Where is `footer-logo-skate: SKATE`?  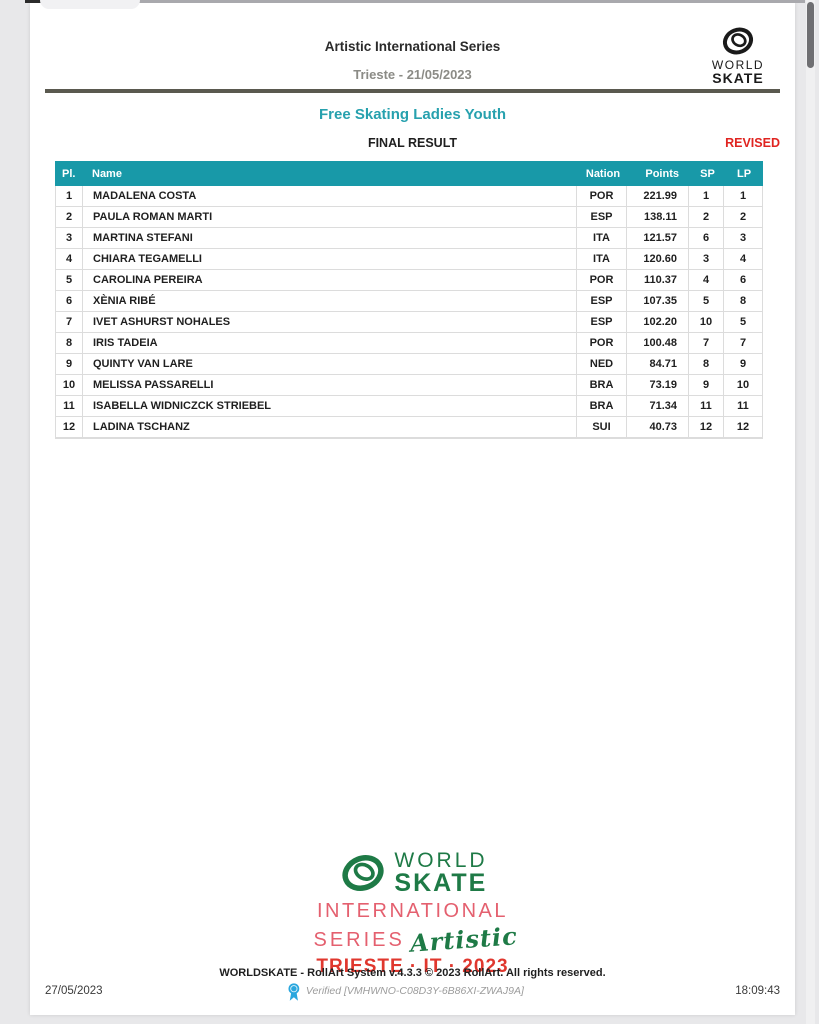 footer-logo-skate: SKATE is located at coordinates (441, 883).